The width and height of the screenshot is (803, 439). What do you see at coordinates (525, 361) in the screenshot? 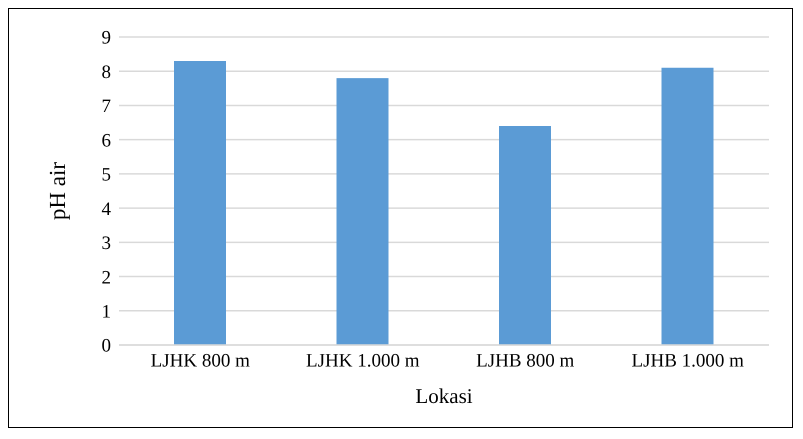
I see `x-tick-label: LJHB 800 m` at bounding box center [525, 361].